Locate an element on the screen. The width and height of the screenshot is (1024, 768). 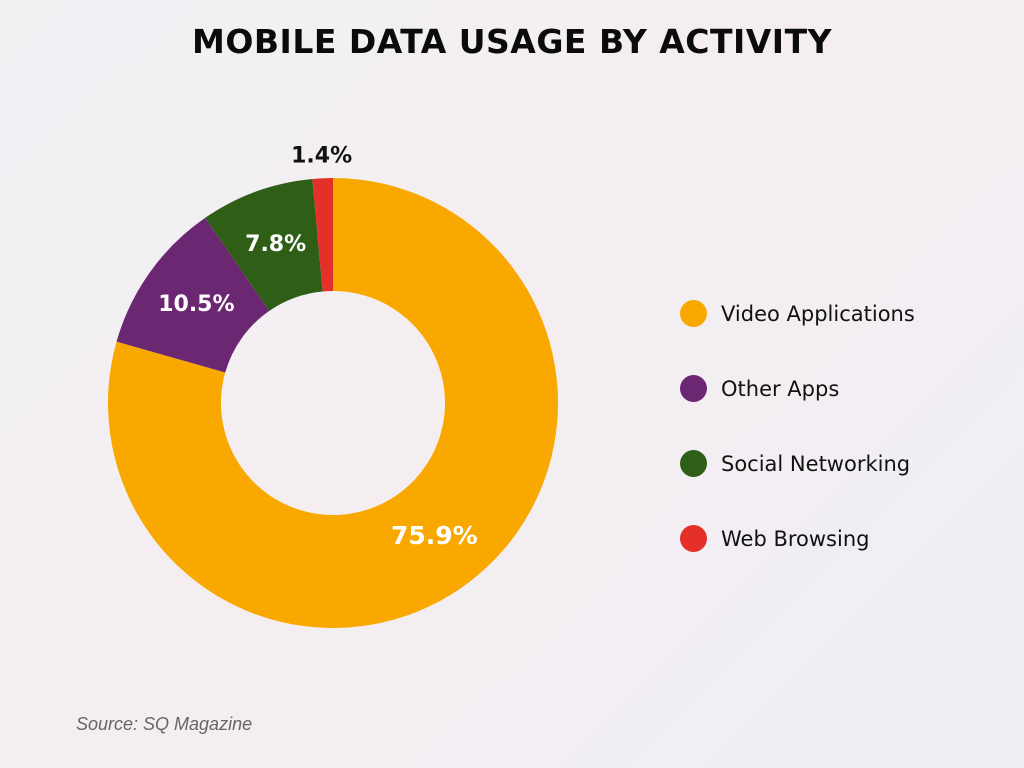
donut-slice-social-networking is located at coordinates (264, 244).